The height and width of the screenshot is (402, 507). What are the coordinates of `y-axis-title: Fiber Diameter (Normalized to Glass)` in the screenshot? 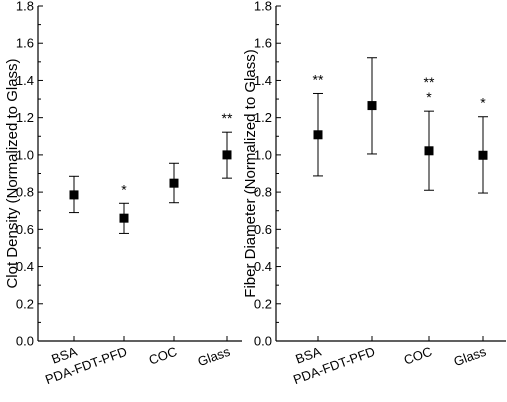 It's located at (250, 173).